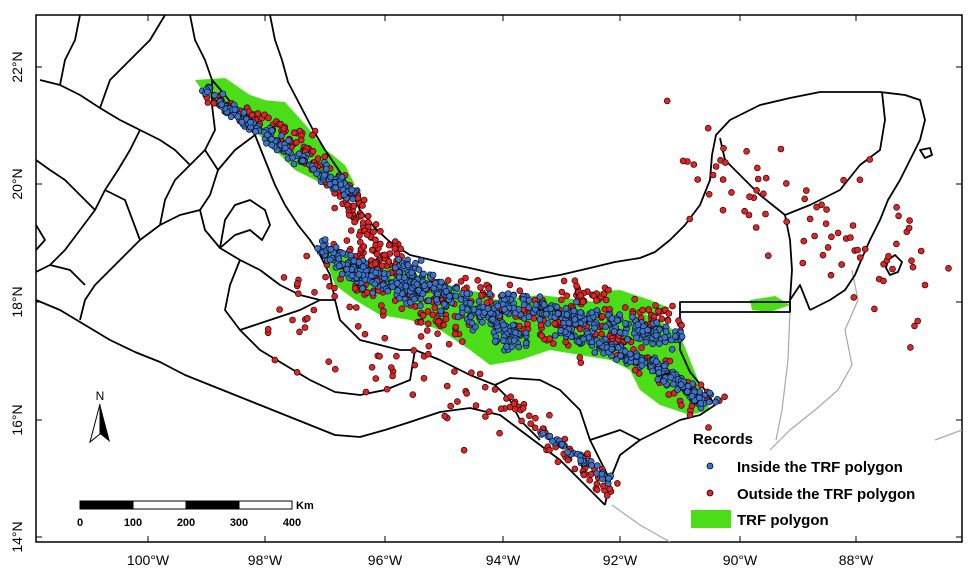  What do you see at coordinates (17, 301) in the screenshot?
I see `y-tick-label: 18°N` at bounding box center [17, 301].